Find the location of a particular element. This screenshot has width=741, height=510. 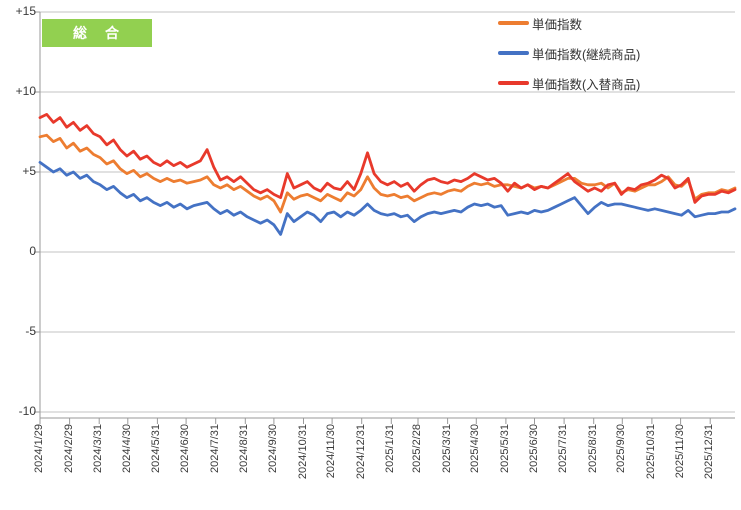

x-axis-label: 2024/11/30 is located at coordinates (331, 451).